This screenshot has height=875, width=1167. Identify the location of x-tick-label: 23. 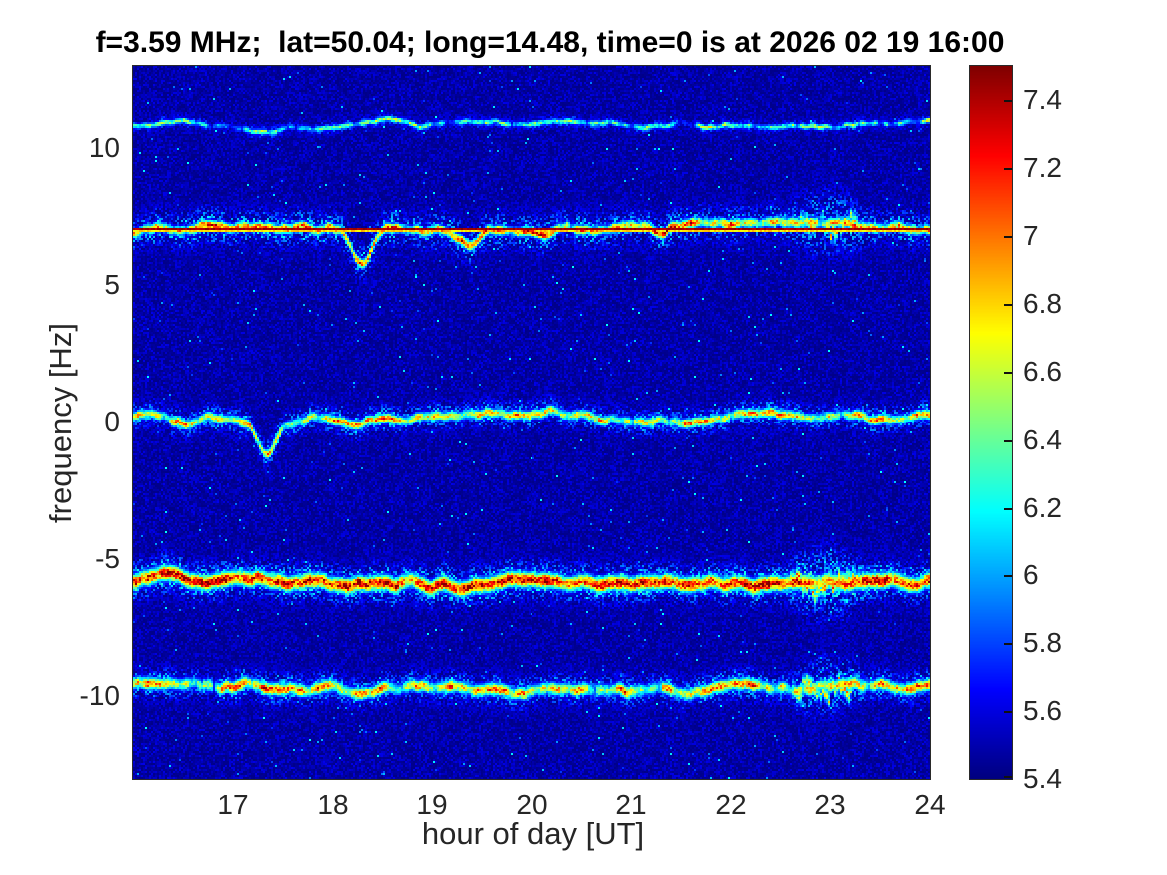
(830, 804).